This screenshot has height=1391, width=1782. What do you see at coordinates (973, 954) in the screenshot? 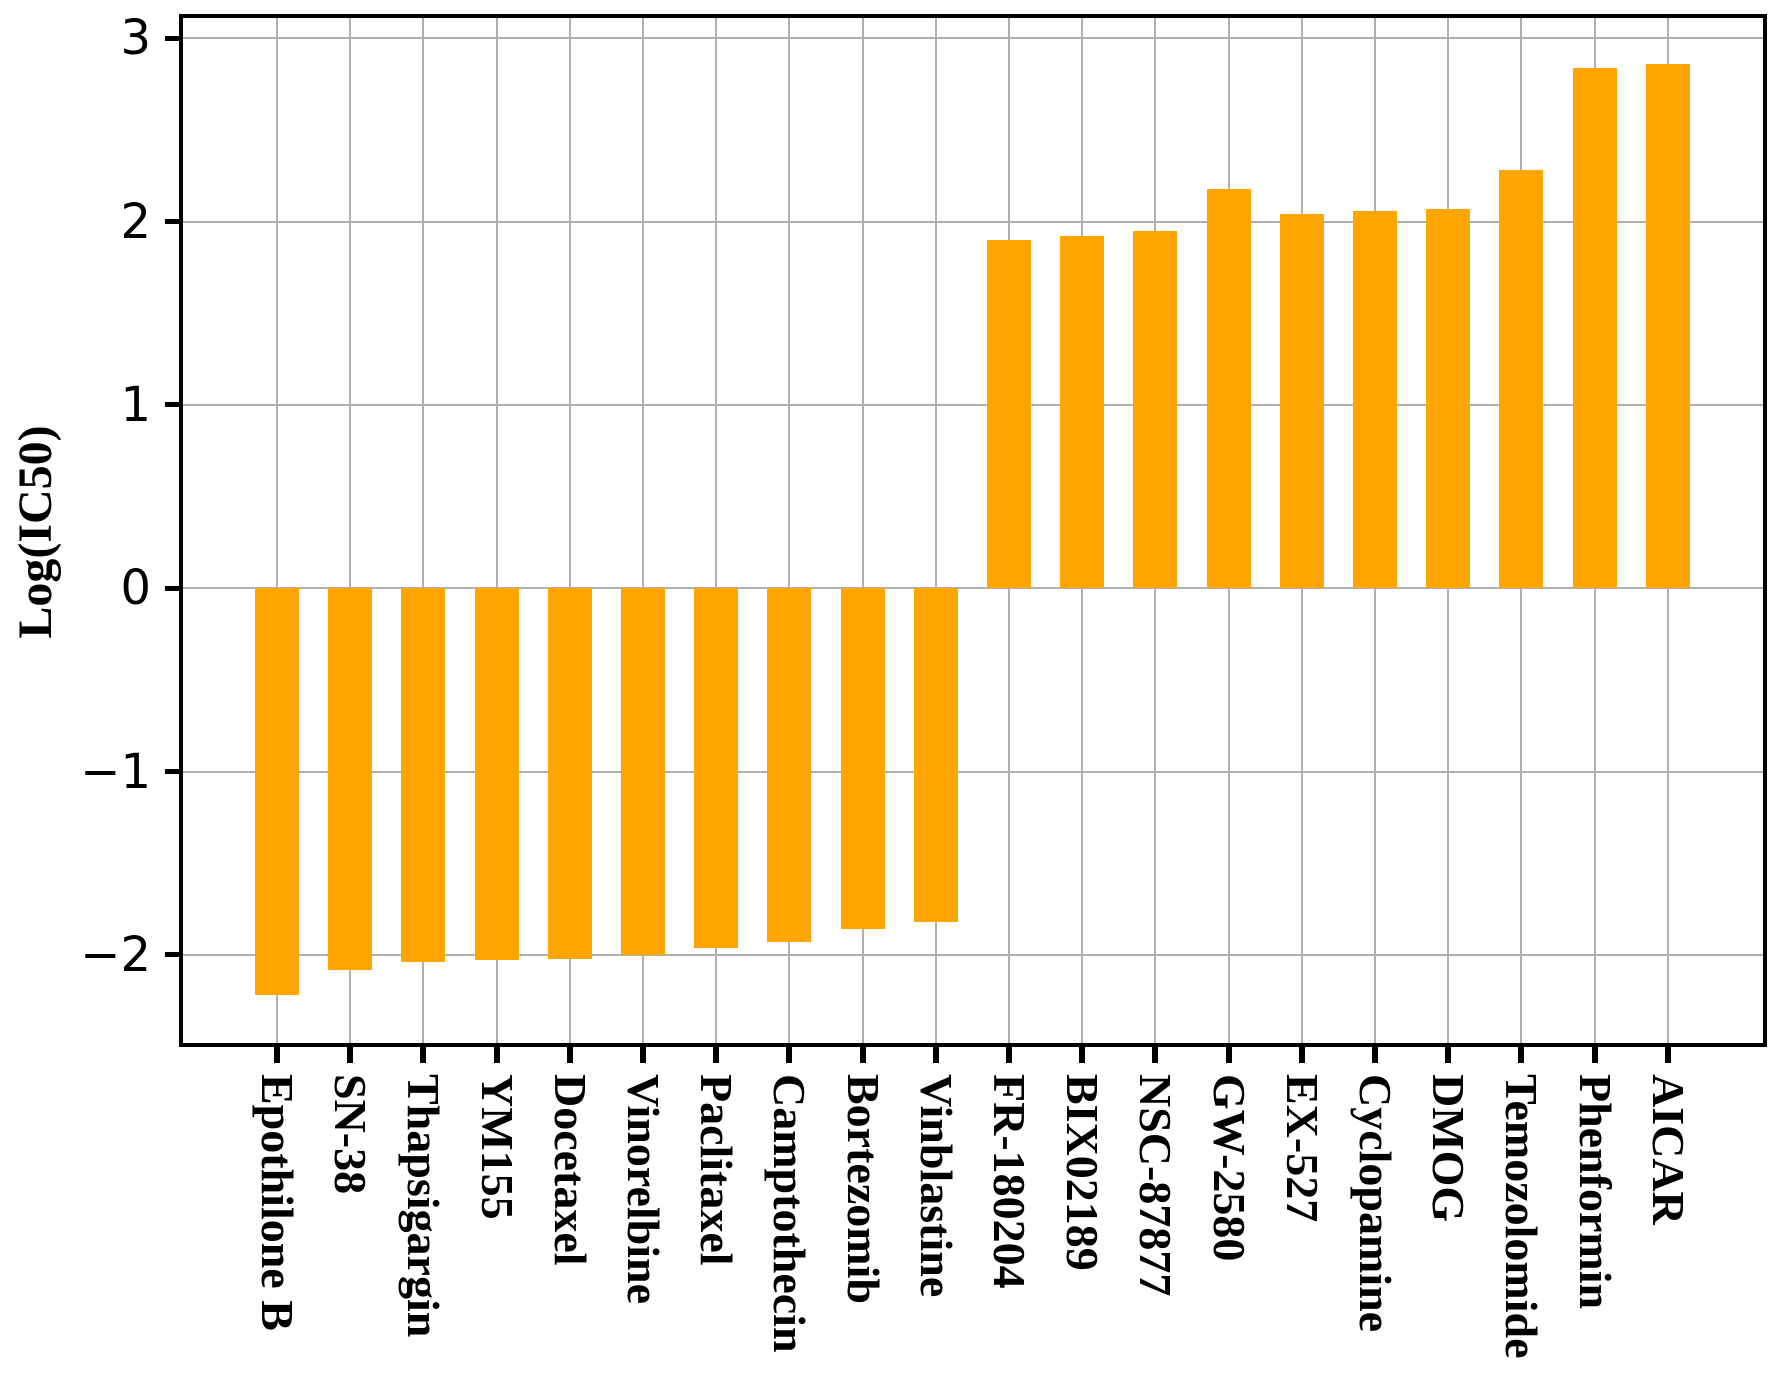
I see `y-gridline--2` at bounding box center [973, 954].